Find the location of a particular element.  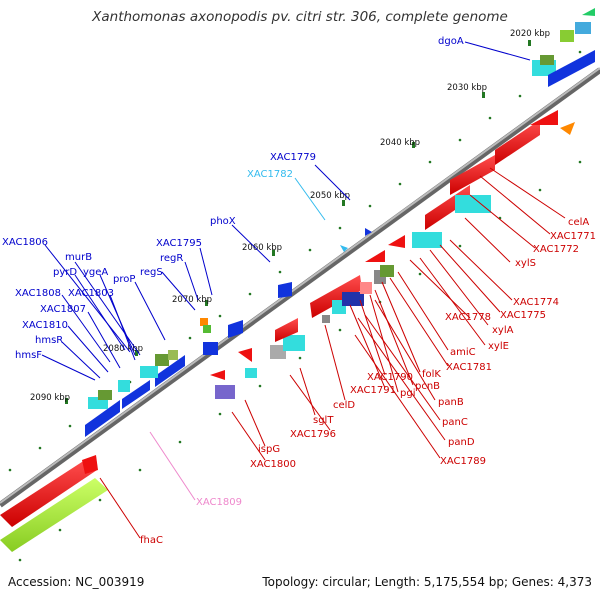

gene-label-dgoA: dgoA is located at coordinates (451, 41).